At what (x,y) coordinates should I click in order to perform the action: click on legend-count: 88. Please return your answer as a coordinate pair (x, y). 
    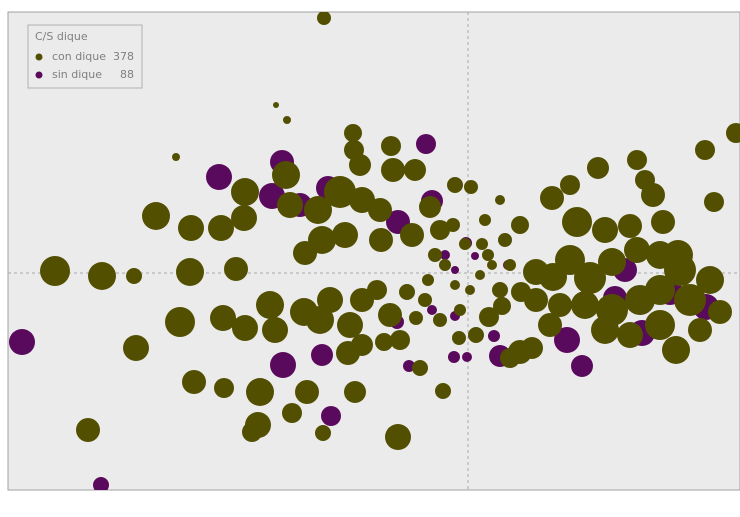
    Looking at the image, I should click on (127, 74).